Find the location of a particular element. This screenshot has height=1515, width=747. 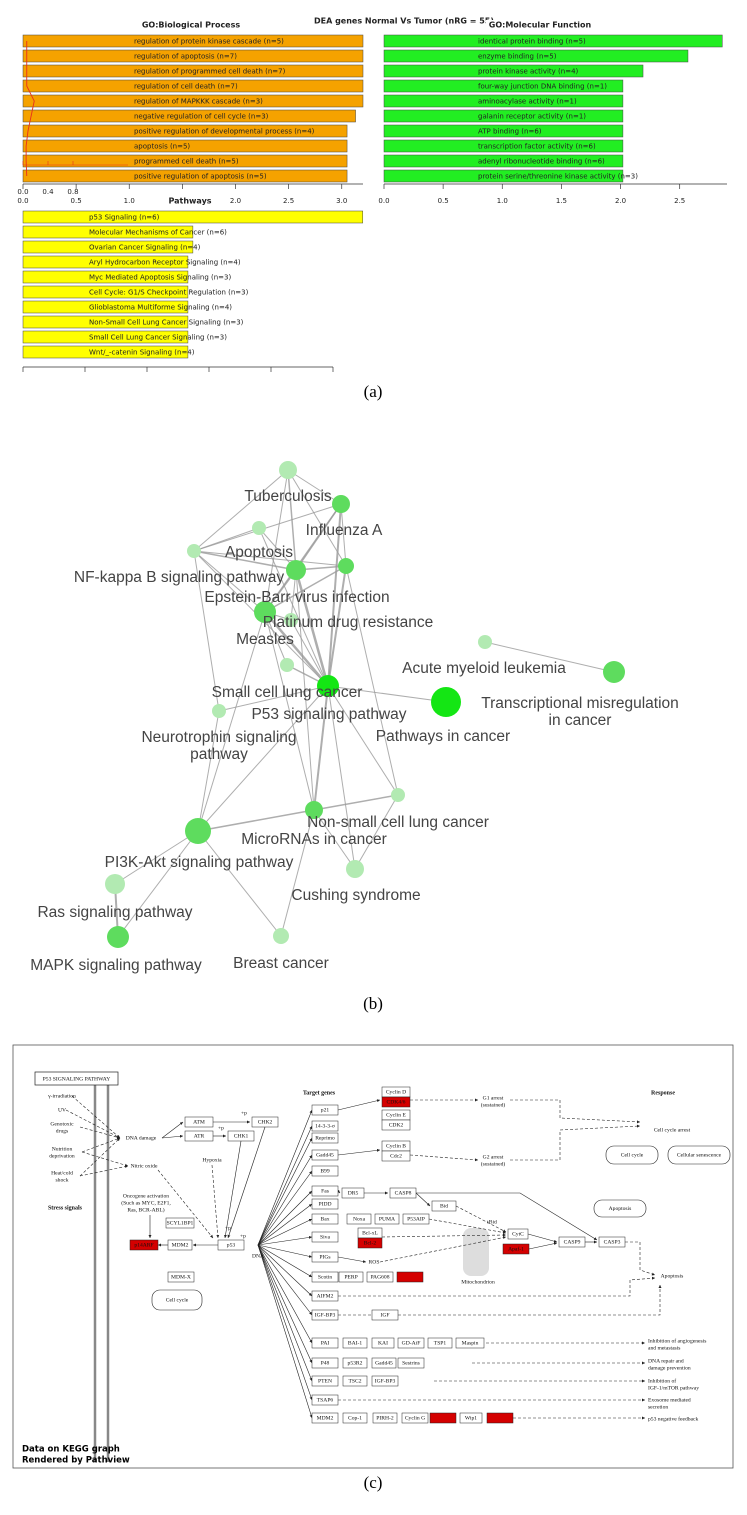

panel-label: (b) is located at coordinates (373, 1003).